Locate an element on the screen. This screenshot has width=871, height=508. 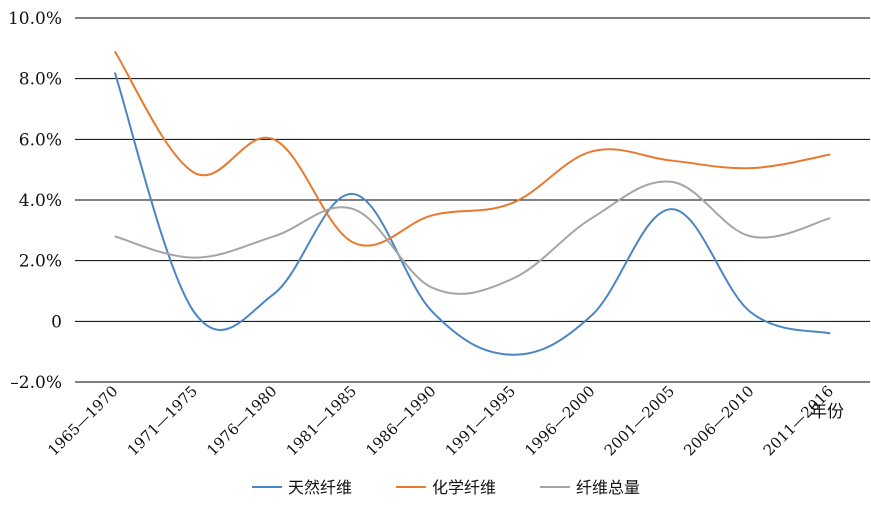
legend-label: 化学纤维 is located at coordinates (464, 487).